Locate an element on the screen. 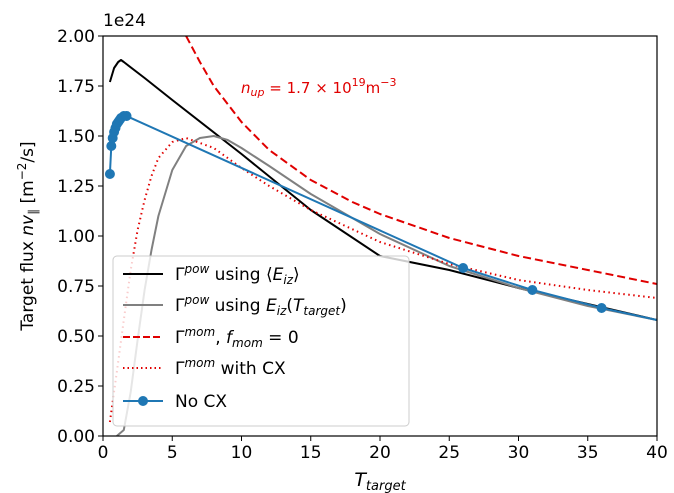  legend-label-pow-mean: Γpow using ⟨Eiz⟩ is located at coordinates (237, 274).